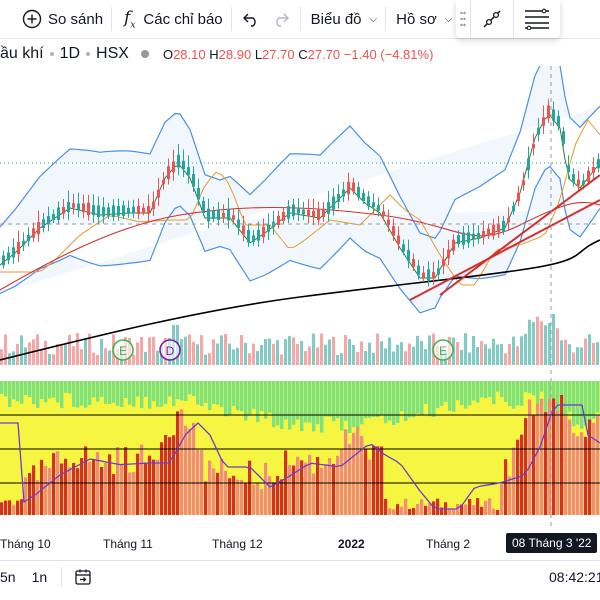  I want to click on range-1n-button: 1n, so click(39, 577).